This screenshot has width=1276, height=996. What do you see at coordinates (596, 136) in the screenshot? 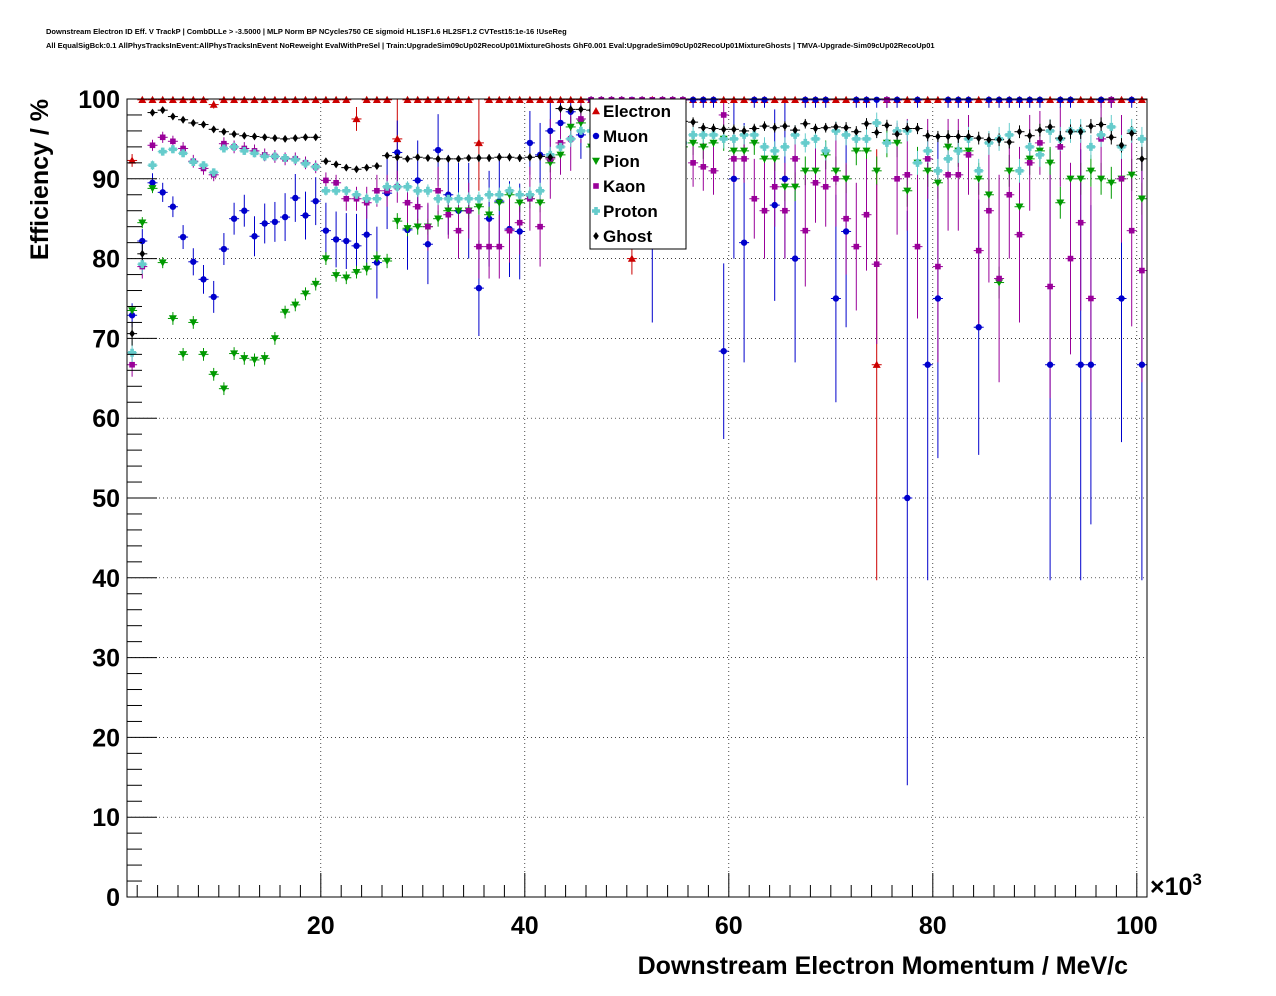
I see `legend-marker-muon` at bounding box center [596, 136].